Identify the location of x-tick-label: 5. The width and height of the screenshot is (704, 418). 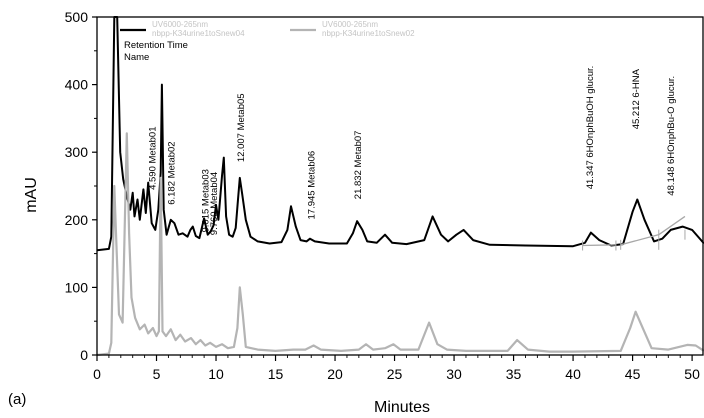
(157, 374).